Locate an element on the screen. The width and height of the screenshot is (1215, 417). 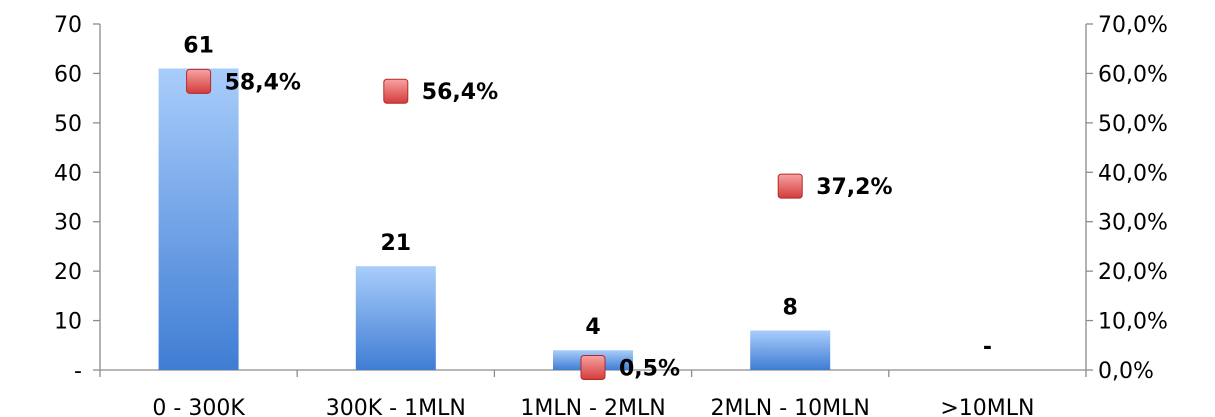
x-category-label: 300K - 1MLN is located at coordinates (396, 406).